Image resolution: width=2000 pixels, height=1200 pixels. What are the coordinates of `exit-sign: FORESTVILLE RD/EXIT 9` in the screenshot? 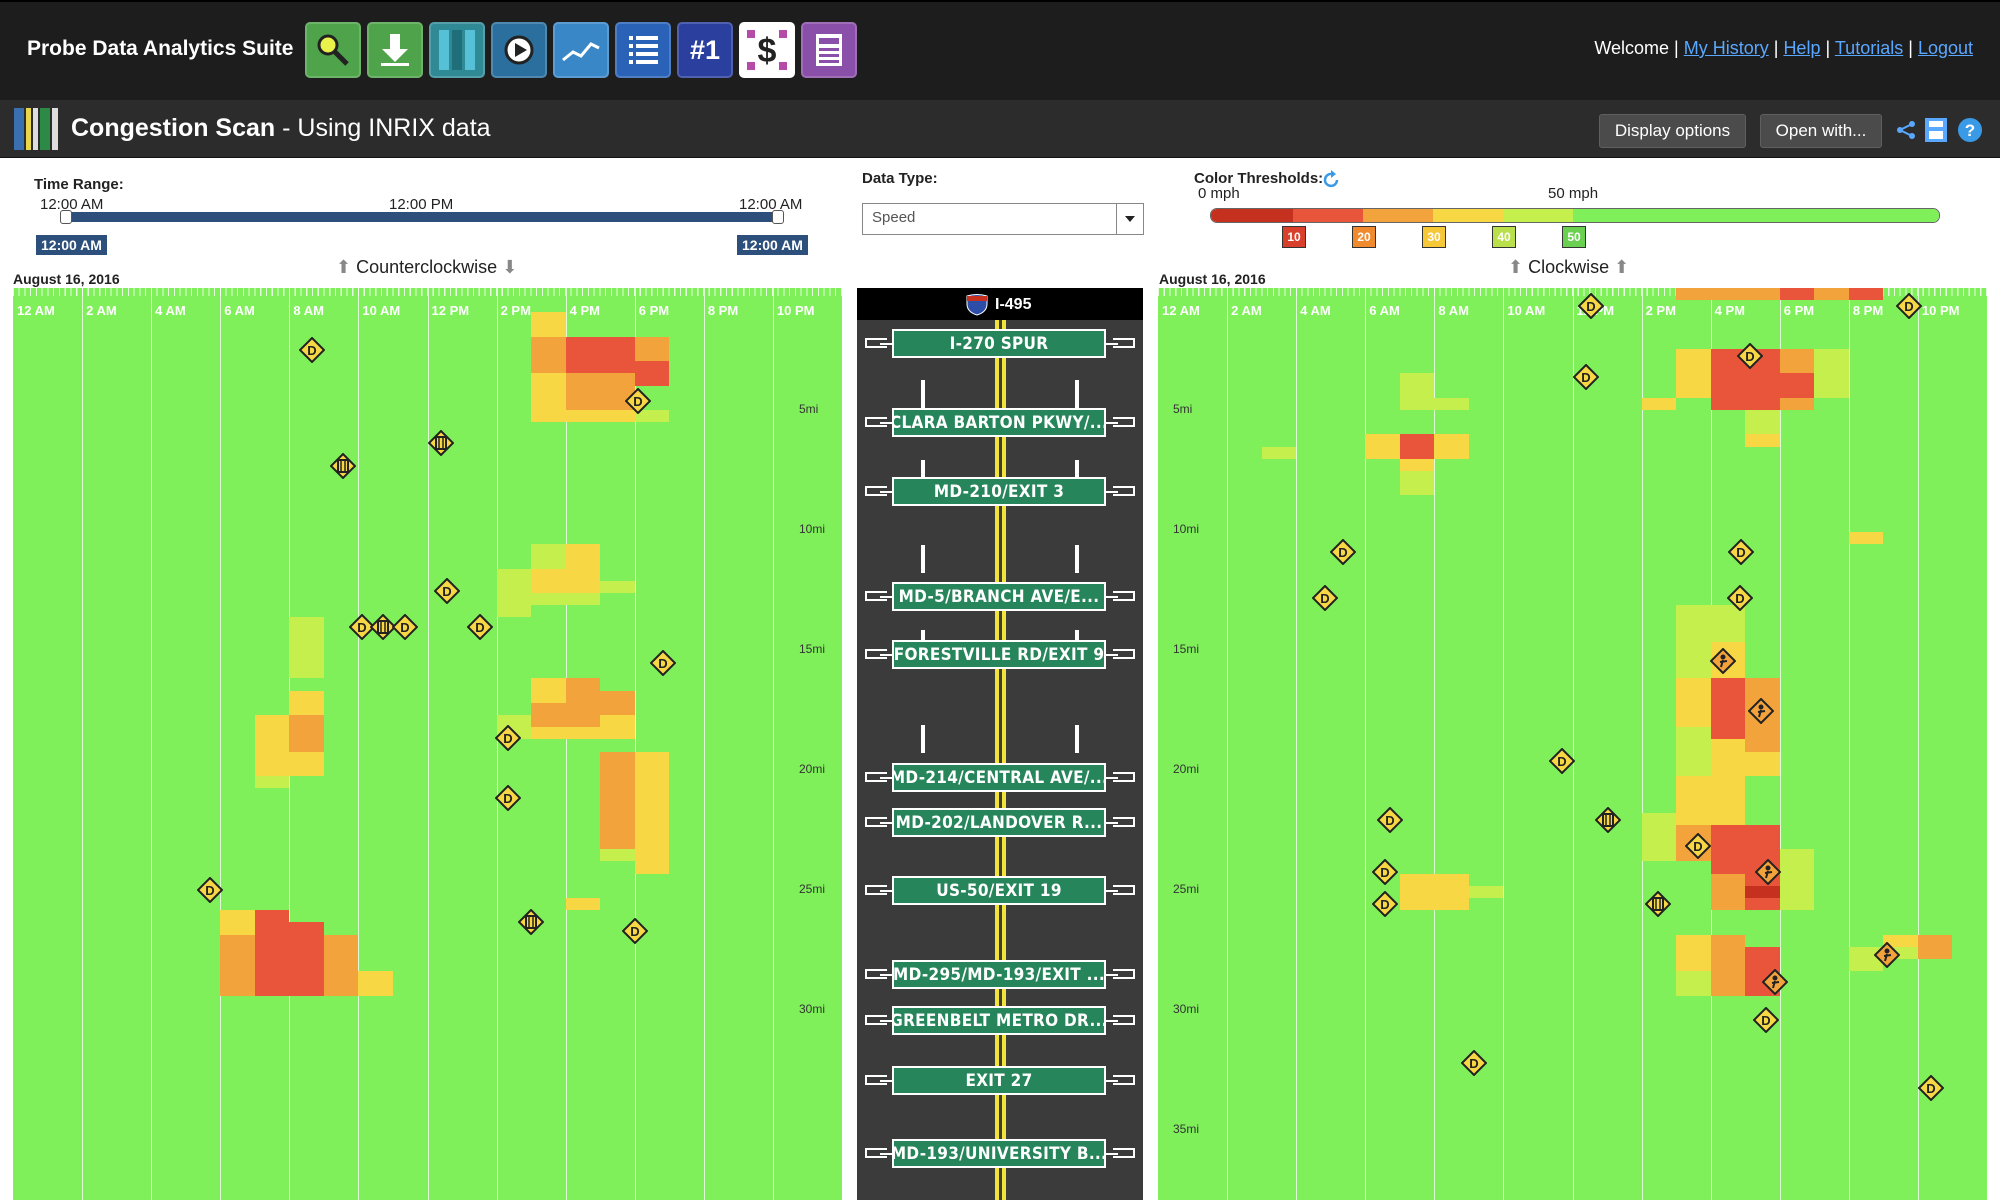 It's located at (999, 654).